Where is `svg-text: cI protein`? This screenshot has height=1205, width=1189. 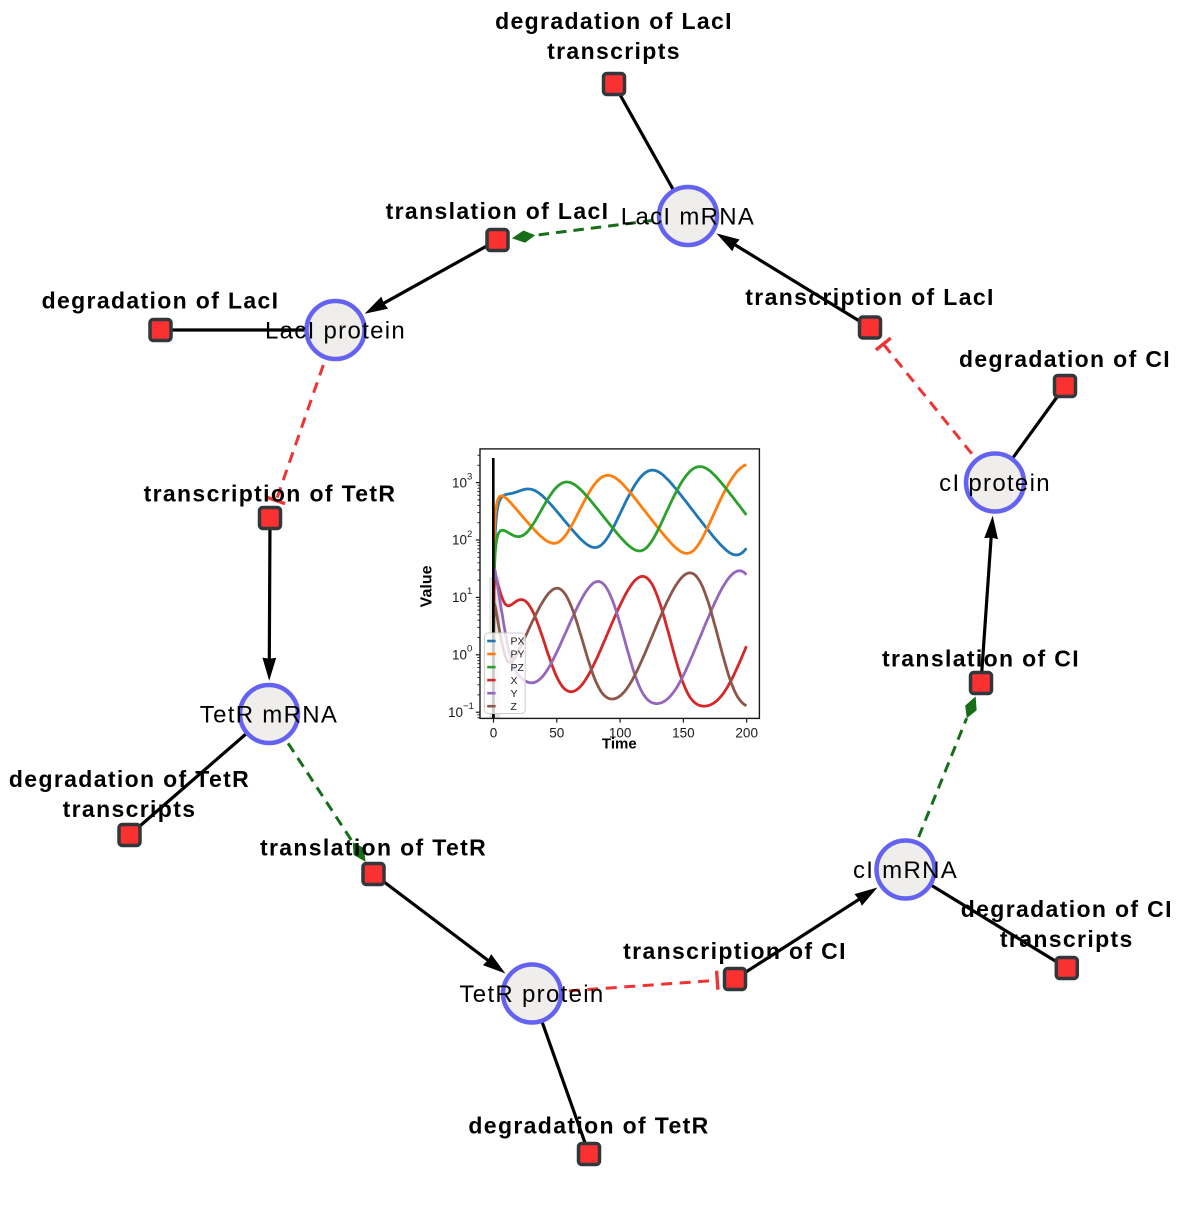
svg-text: cI protein is located at coordinates (995, 483).